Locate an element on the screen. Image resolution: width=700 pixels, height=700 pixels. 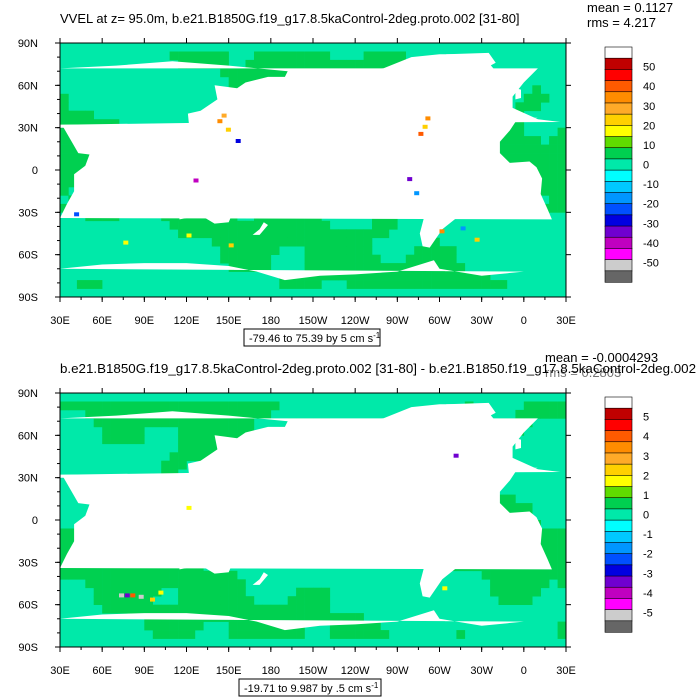
y-tick-label: 90S is located at coordinates (28, 648).